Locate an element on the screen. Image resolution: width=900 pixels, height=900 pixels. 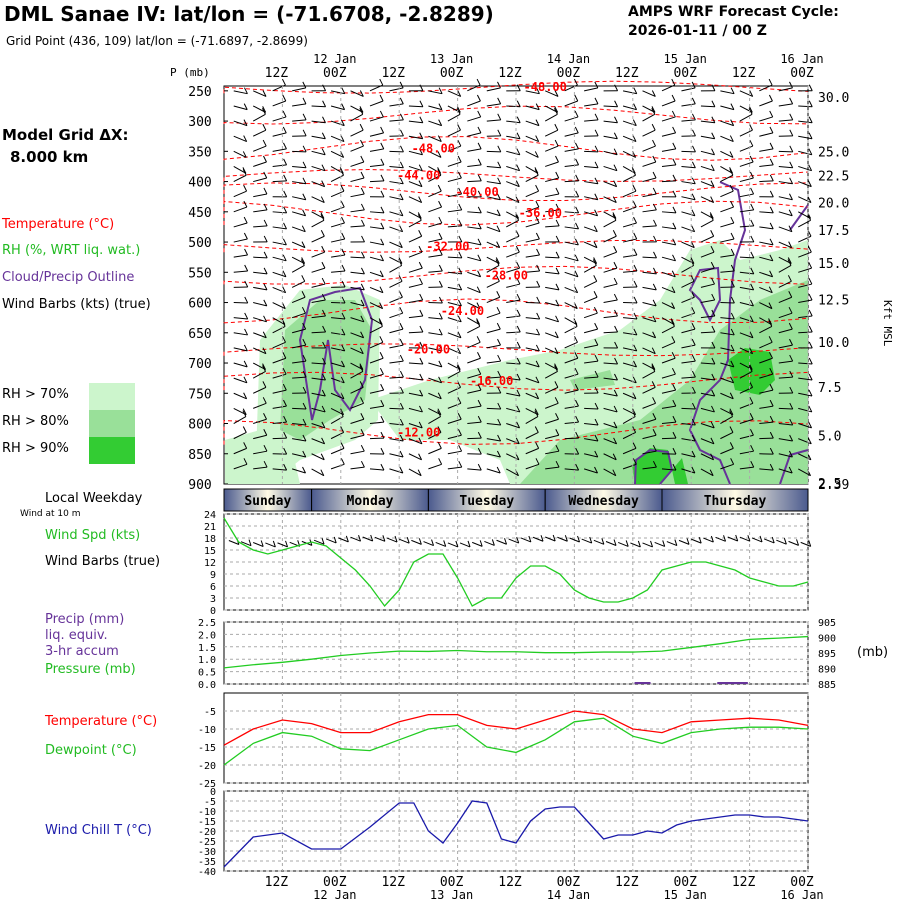
temperature-label: Temperature (°C) is located at coordinates (101, 721).